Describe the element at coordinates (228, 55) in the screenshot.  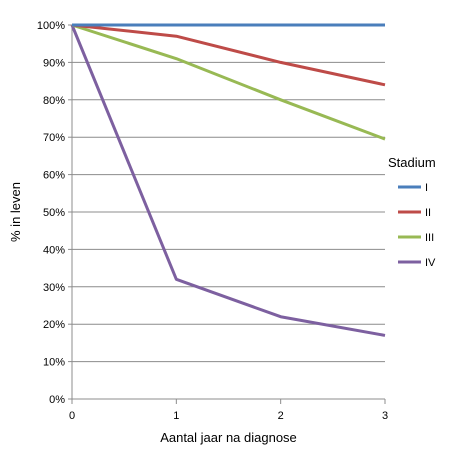
I see `series-line-II` at that location.